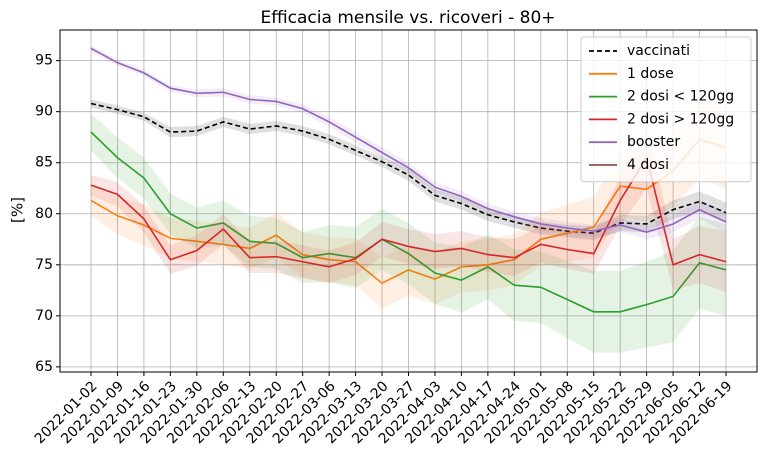 This screenshot has width=766, height=465. Describe the element at coordinates (44, 163) in the screenshot. I see `y-tick-label: 85` at that location.